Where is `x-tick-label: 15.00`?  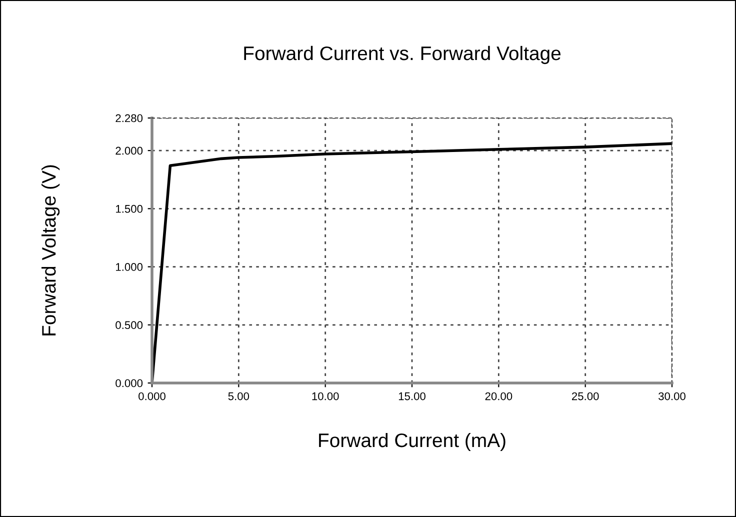 x-tick-label: 15.00 is located at coordinates (412, 396).